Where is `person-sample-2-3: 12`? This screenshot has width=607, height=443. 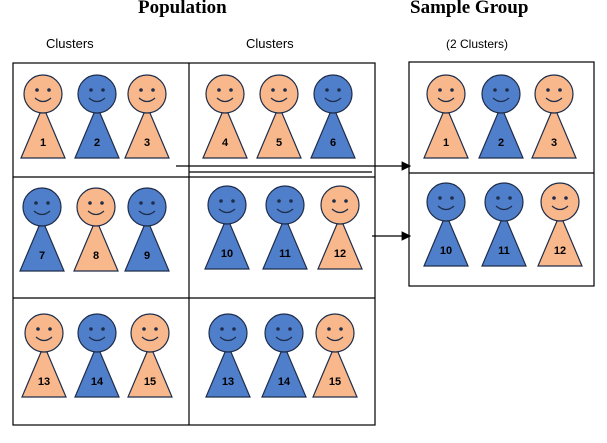
person-sample-2-3: 12 is located at coordinates (560, 224).